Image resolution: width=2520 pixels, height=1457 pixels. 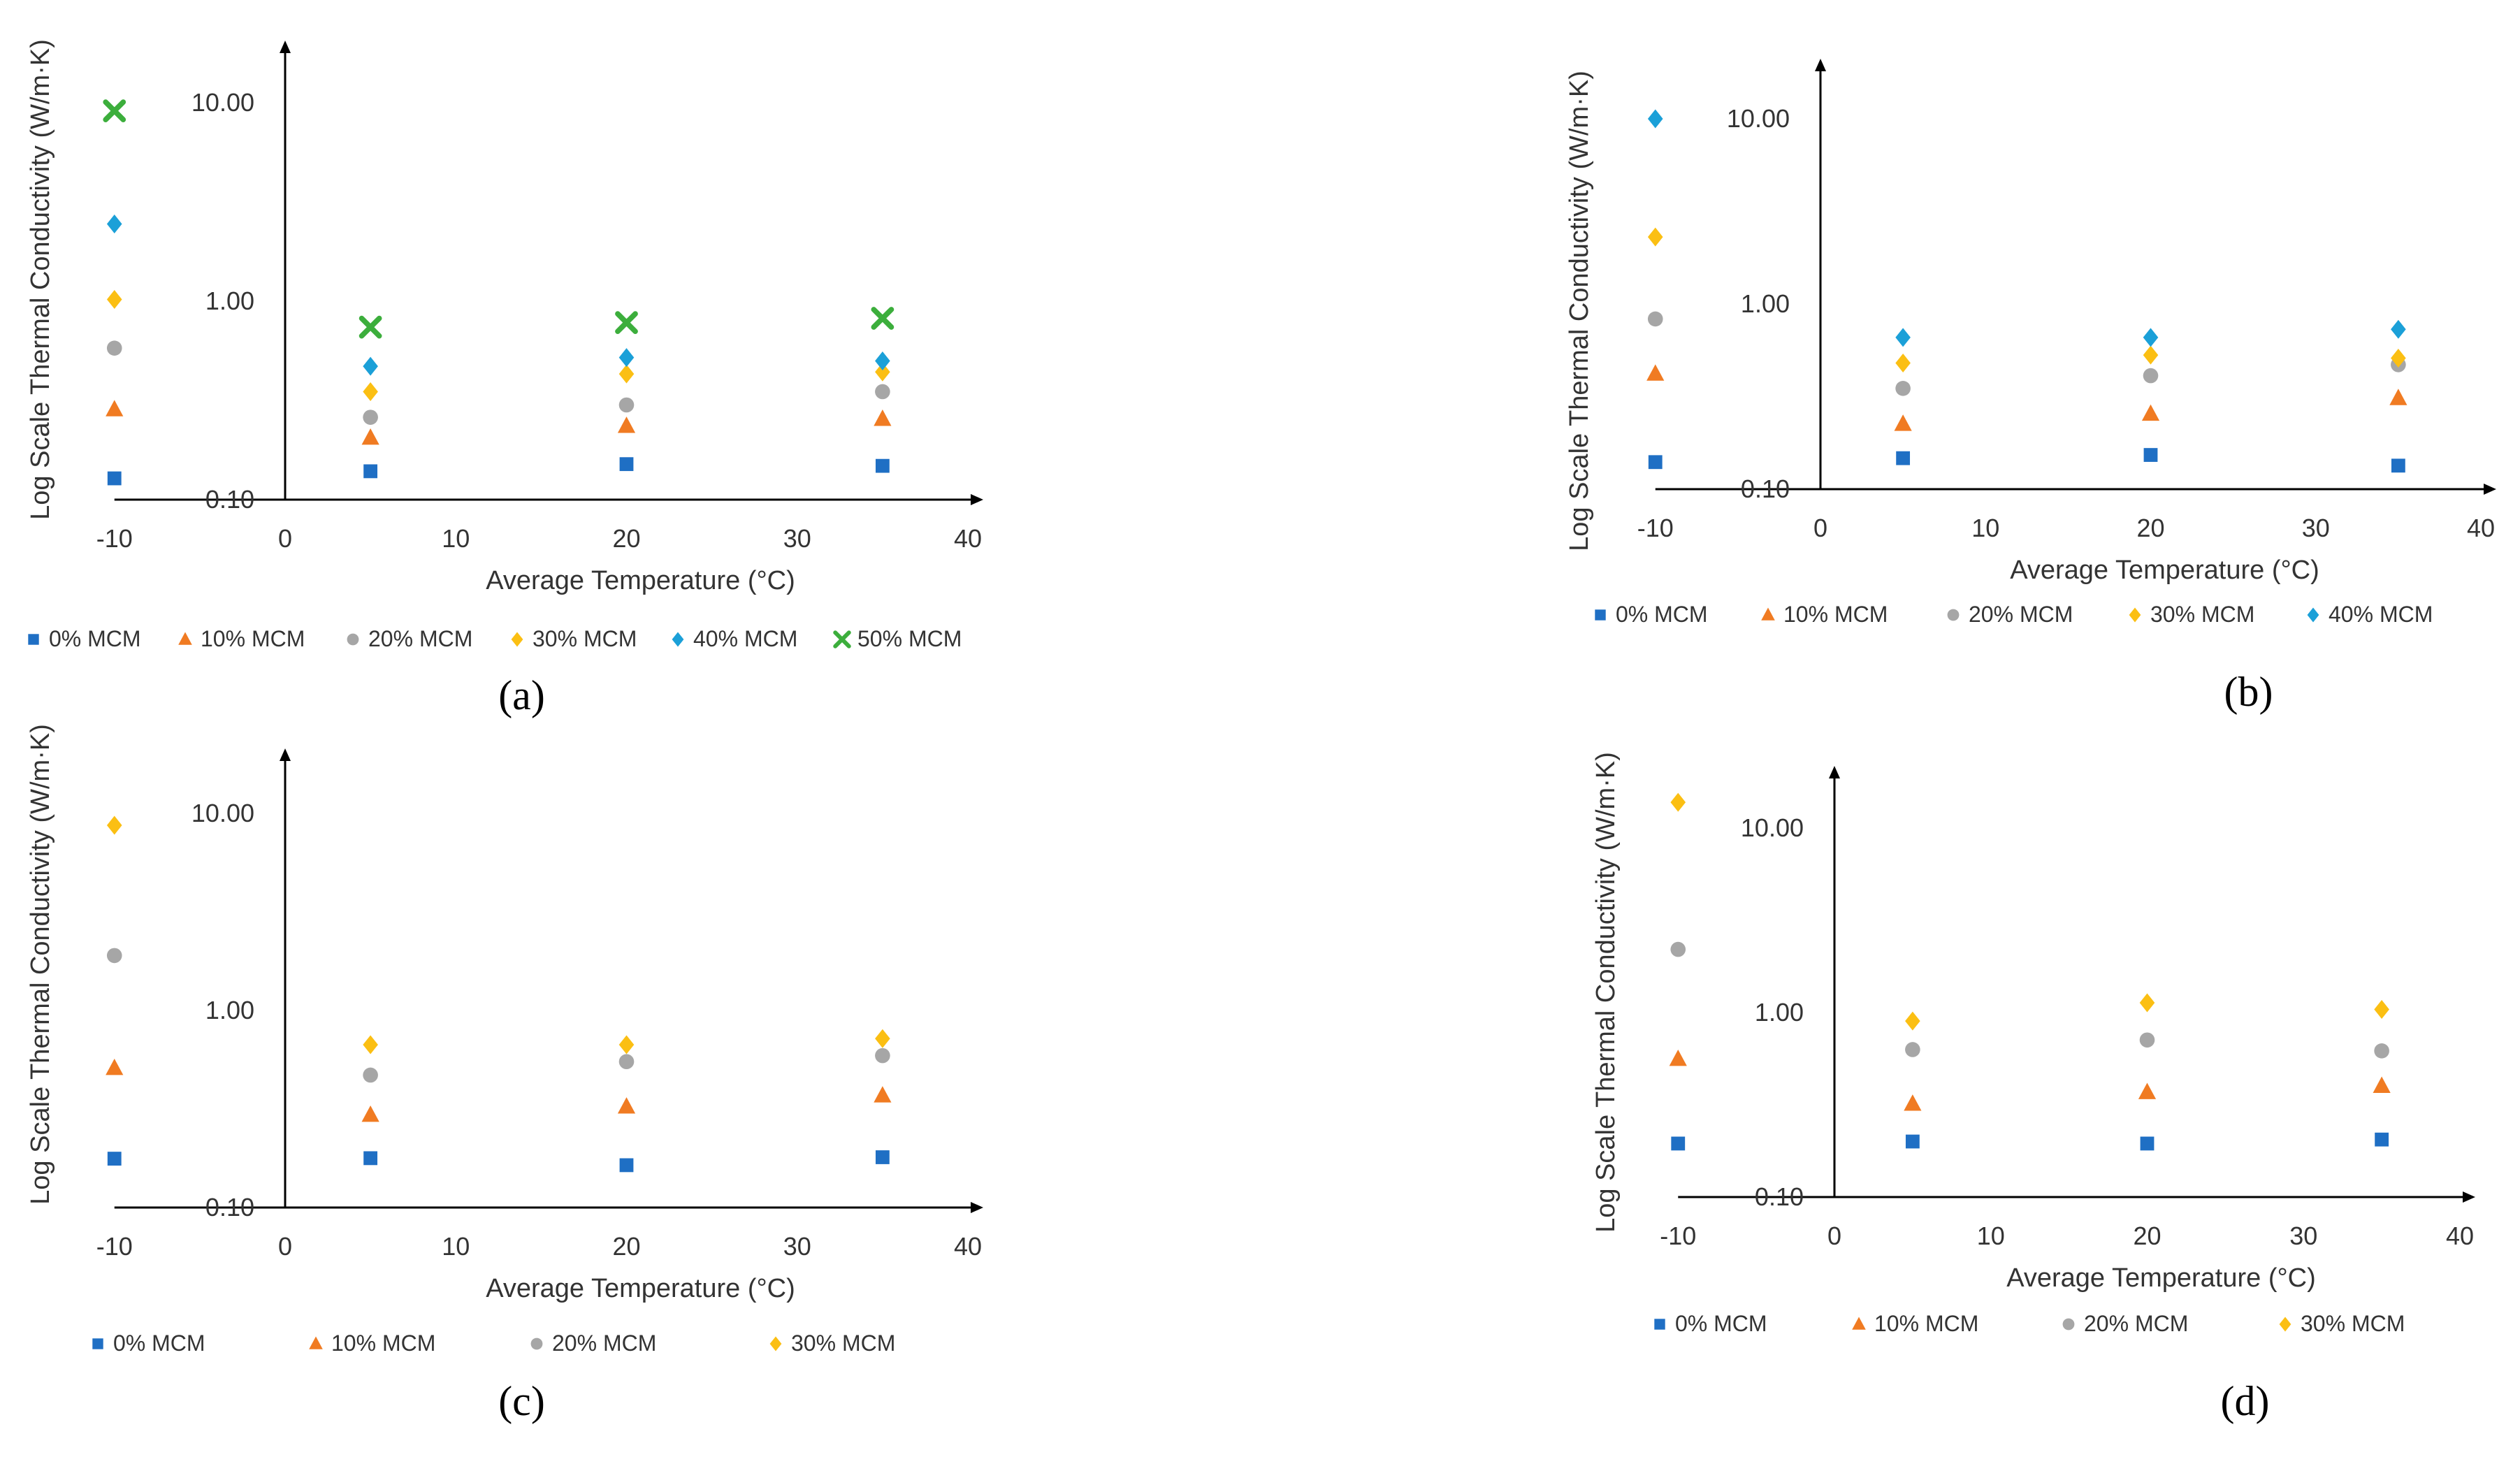 I want to click on panel-d-legend-marker, so click(x=2285, y=1324).